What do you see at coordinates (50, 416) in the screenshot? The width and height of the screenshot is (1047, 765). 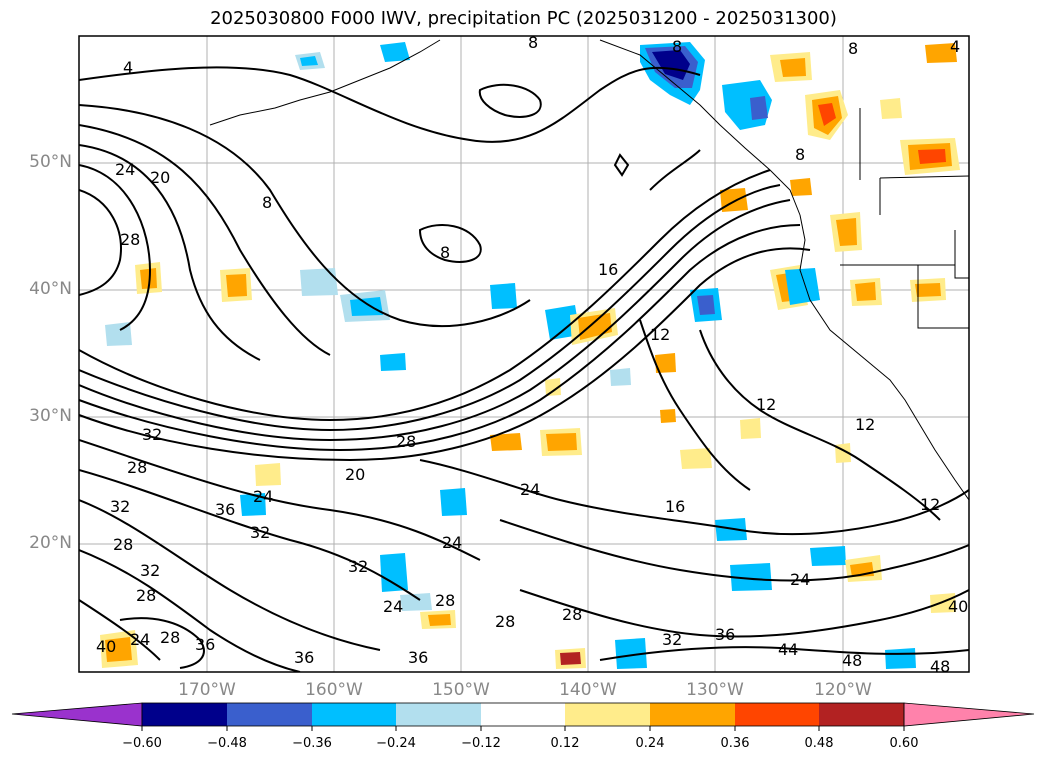 I see `lat-label: 30°N` at bounding box center [50, 416].